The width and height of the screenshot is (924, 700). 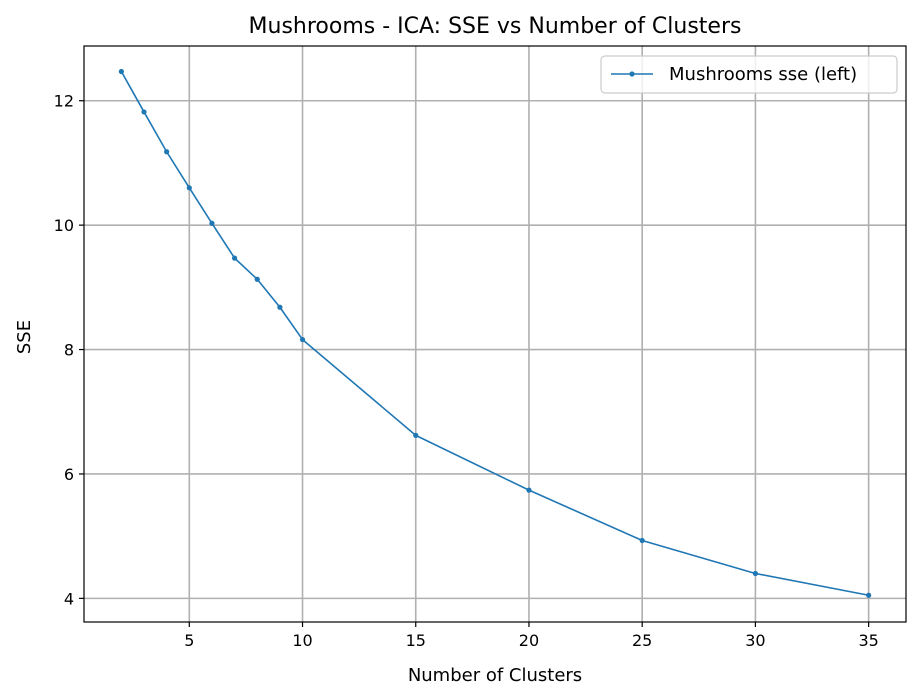 I want to click on legend-point-marker, so click(x=632, y=74).